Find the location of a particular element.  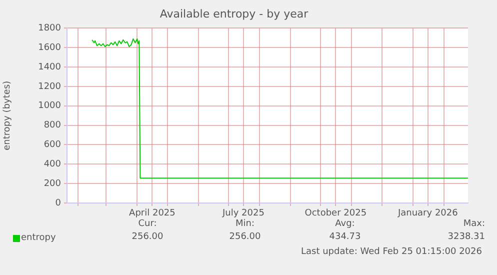

y-tick-label: 400 is located at coordinates (53, 165).